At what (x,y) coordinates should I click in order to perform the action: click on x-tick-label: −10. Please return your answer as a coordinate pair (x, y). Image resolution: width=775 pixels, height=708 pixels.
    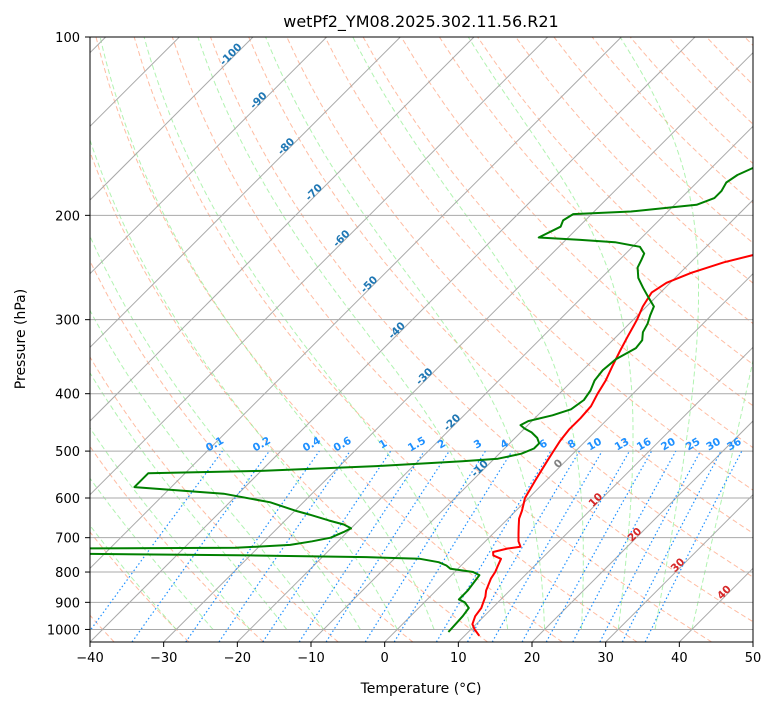
    Looking at the image, I should click on (310, 658).